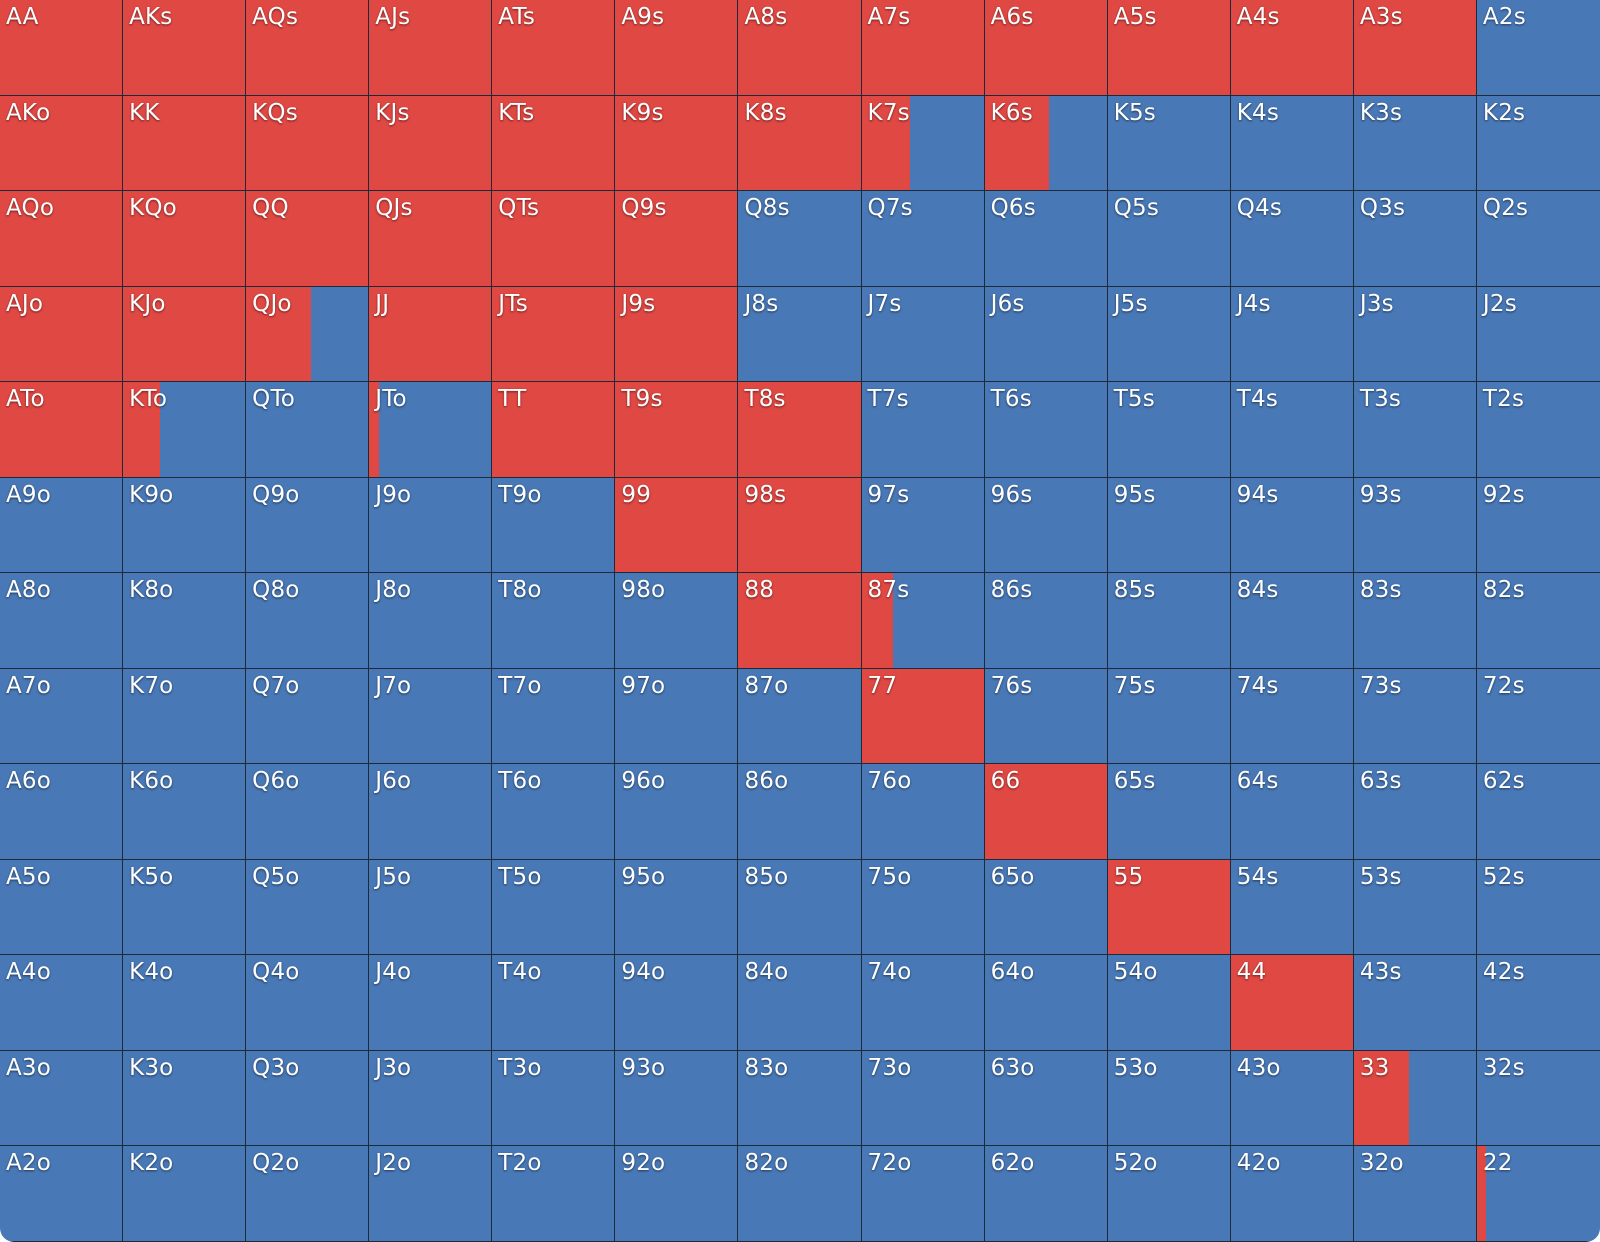  What do you see at coordinates (1046, 716) in the screenshot?
I see `hand-cell: 76s` at bounding box center [1046, 716].